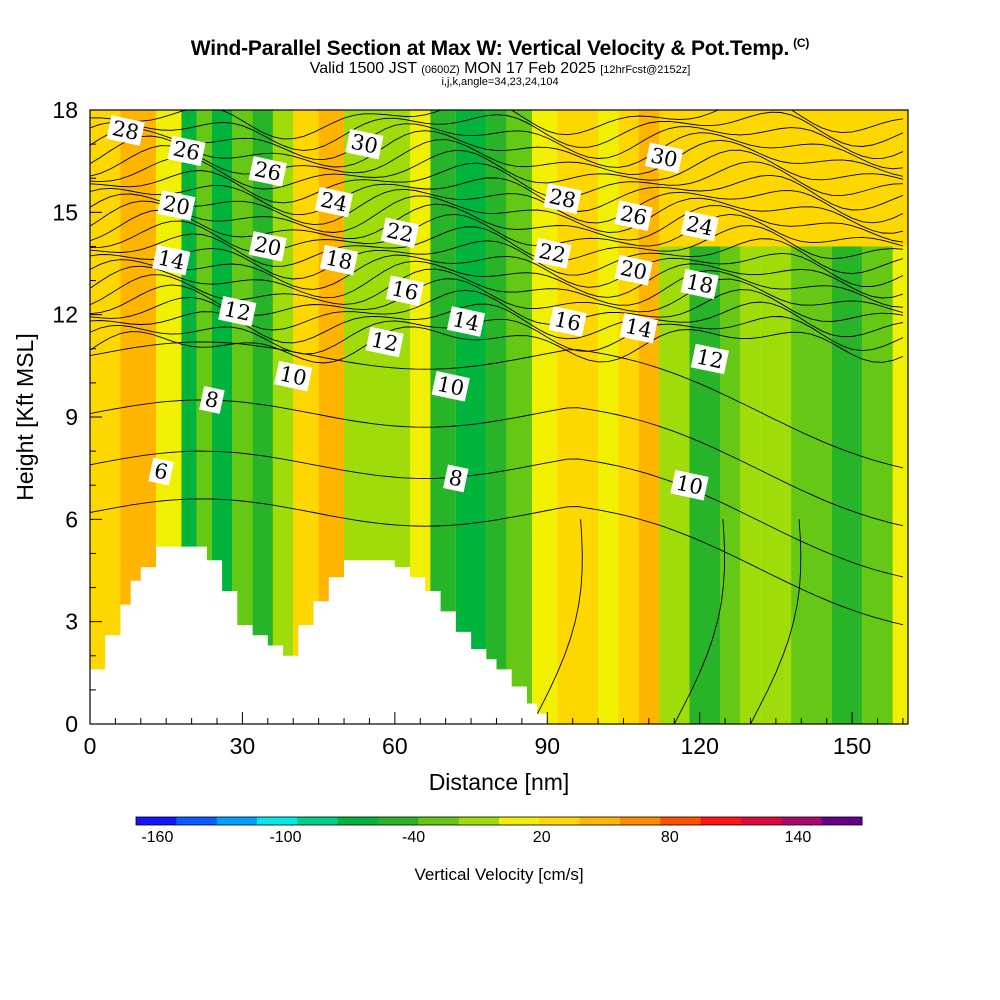 Image resolution: width=1000 pixels, height=1000 pixels. What do you see at coordinates (670, 837) in the screenshot?
I see `colorbar-tick-label: 80` at bounding box center [670, 837].